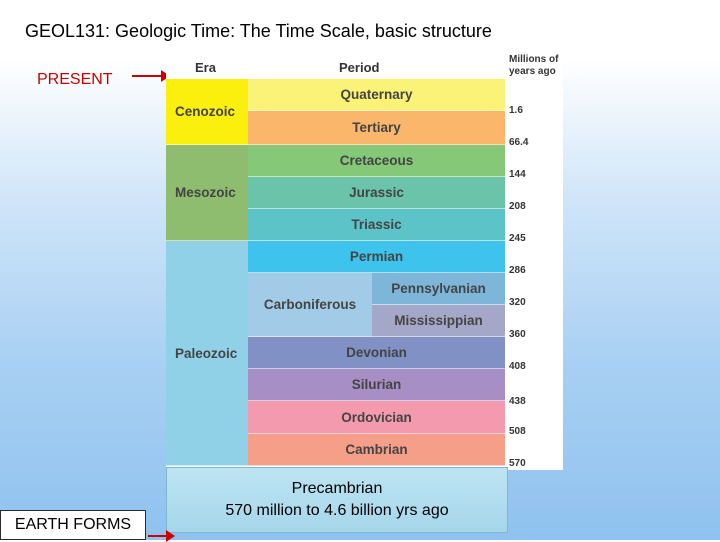 The width and height of the screenshot is (720, 542). What do you see at coordinates (207, 353) in the screenshot?
I see `era-paleozoic: Paleozoic` at bounding box center [207, 353].